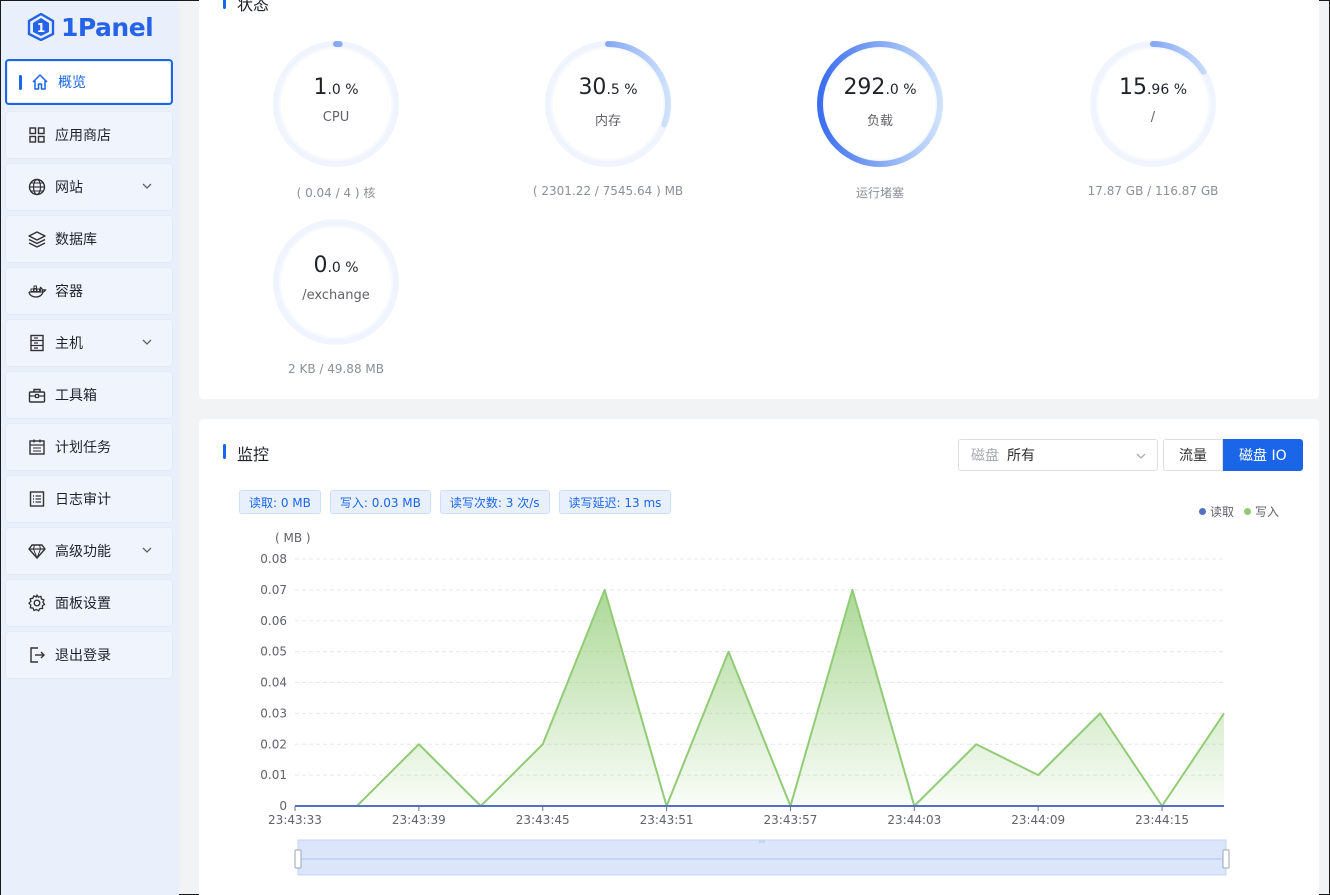 The image size is (1330, 895). What do you see at coordinates (1193, 455) in the screenshot?
I see `traffic-button: 流量` at bounding box center [1193, 455].